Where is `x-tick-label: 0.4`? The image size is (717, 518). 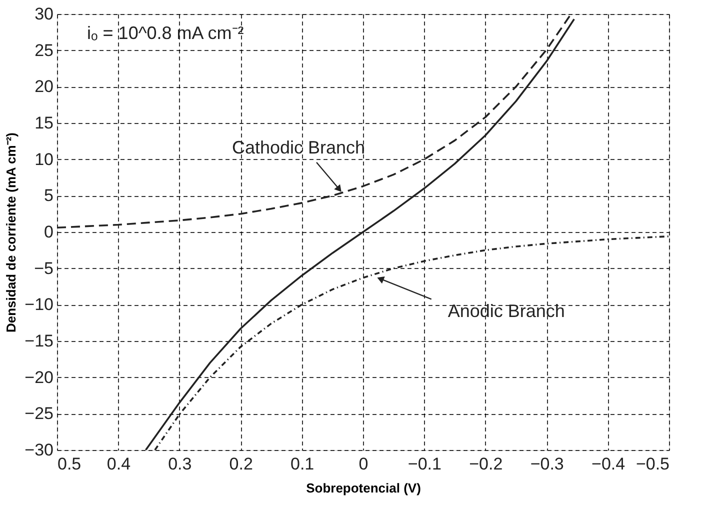
x-tick-label: 0.4 is located at coordinates (118, 464).